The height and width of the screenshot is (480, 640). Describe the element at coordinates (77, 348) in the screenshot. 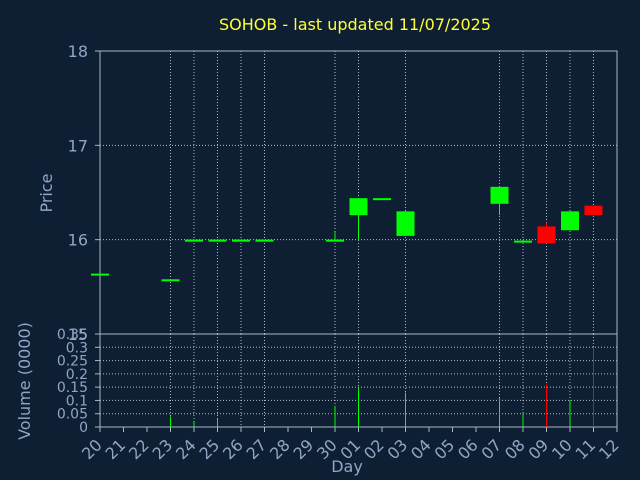

I see `volume-y-tick-label-0.3: 0.3` at that location.